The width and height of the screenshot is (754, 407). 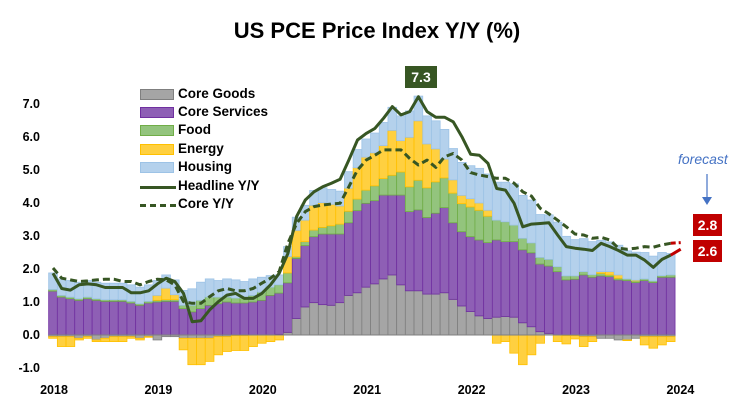 What do you see at coordinates (31, 302) in the screenshot?
I see `y-tick-label: 1.0` at bounding box center [31, 302].